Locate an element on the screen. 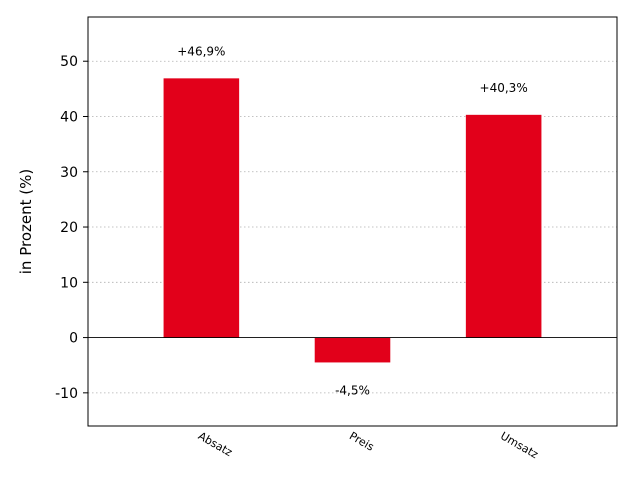 Image resolution: width=640 pixels, height=480 pixels. x-tick-label: Umsatz is located at coordinates (519, 445).